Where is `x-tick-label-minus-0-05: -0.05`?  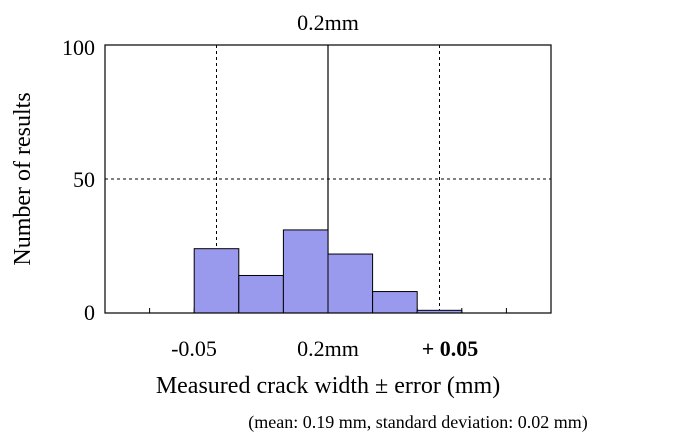
x-tick-label-minus-0-05: -0.05 is located at coordinates (194, 348).